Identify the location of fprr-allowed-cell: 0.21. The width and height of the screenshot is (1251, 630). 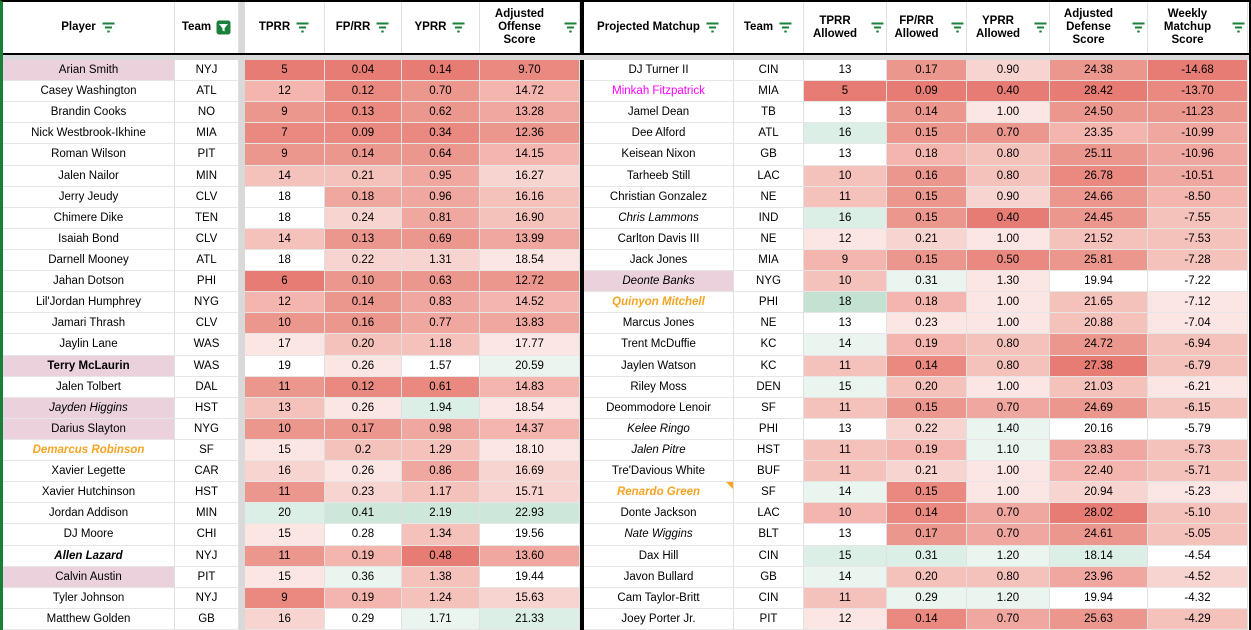
(927, 239).